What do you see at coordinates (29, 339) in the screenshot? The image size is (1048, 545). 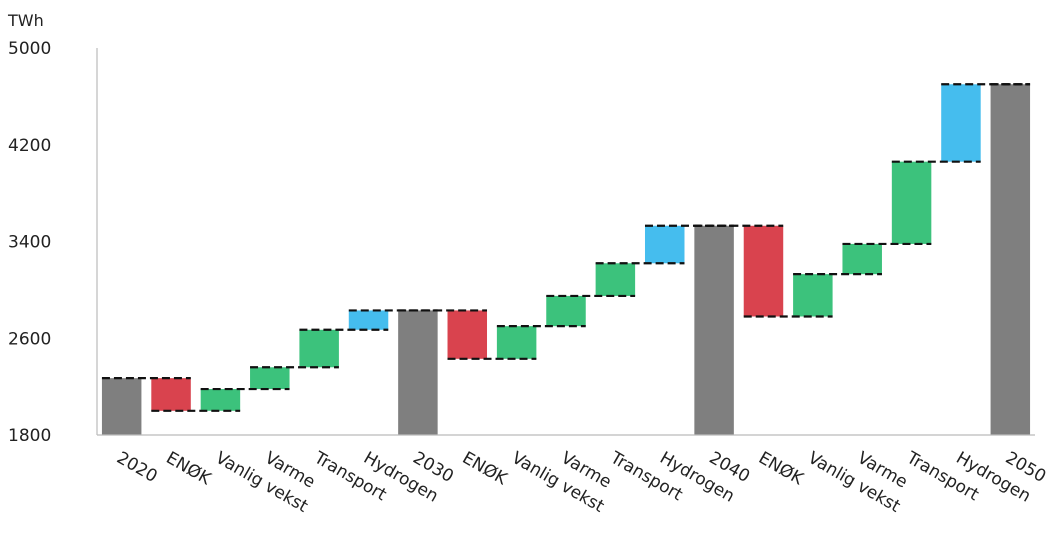 I see `y-tick-label: 2600` at bounding box center [29, 339].